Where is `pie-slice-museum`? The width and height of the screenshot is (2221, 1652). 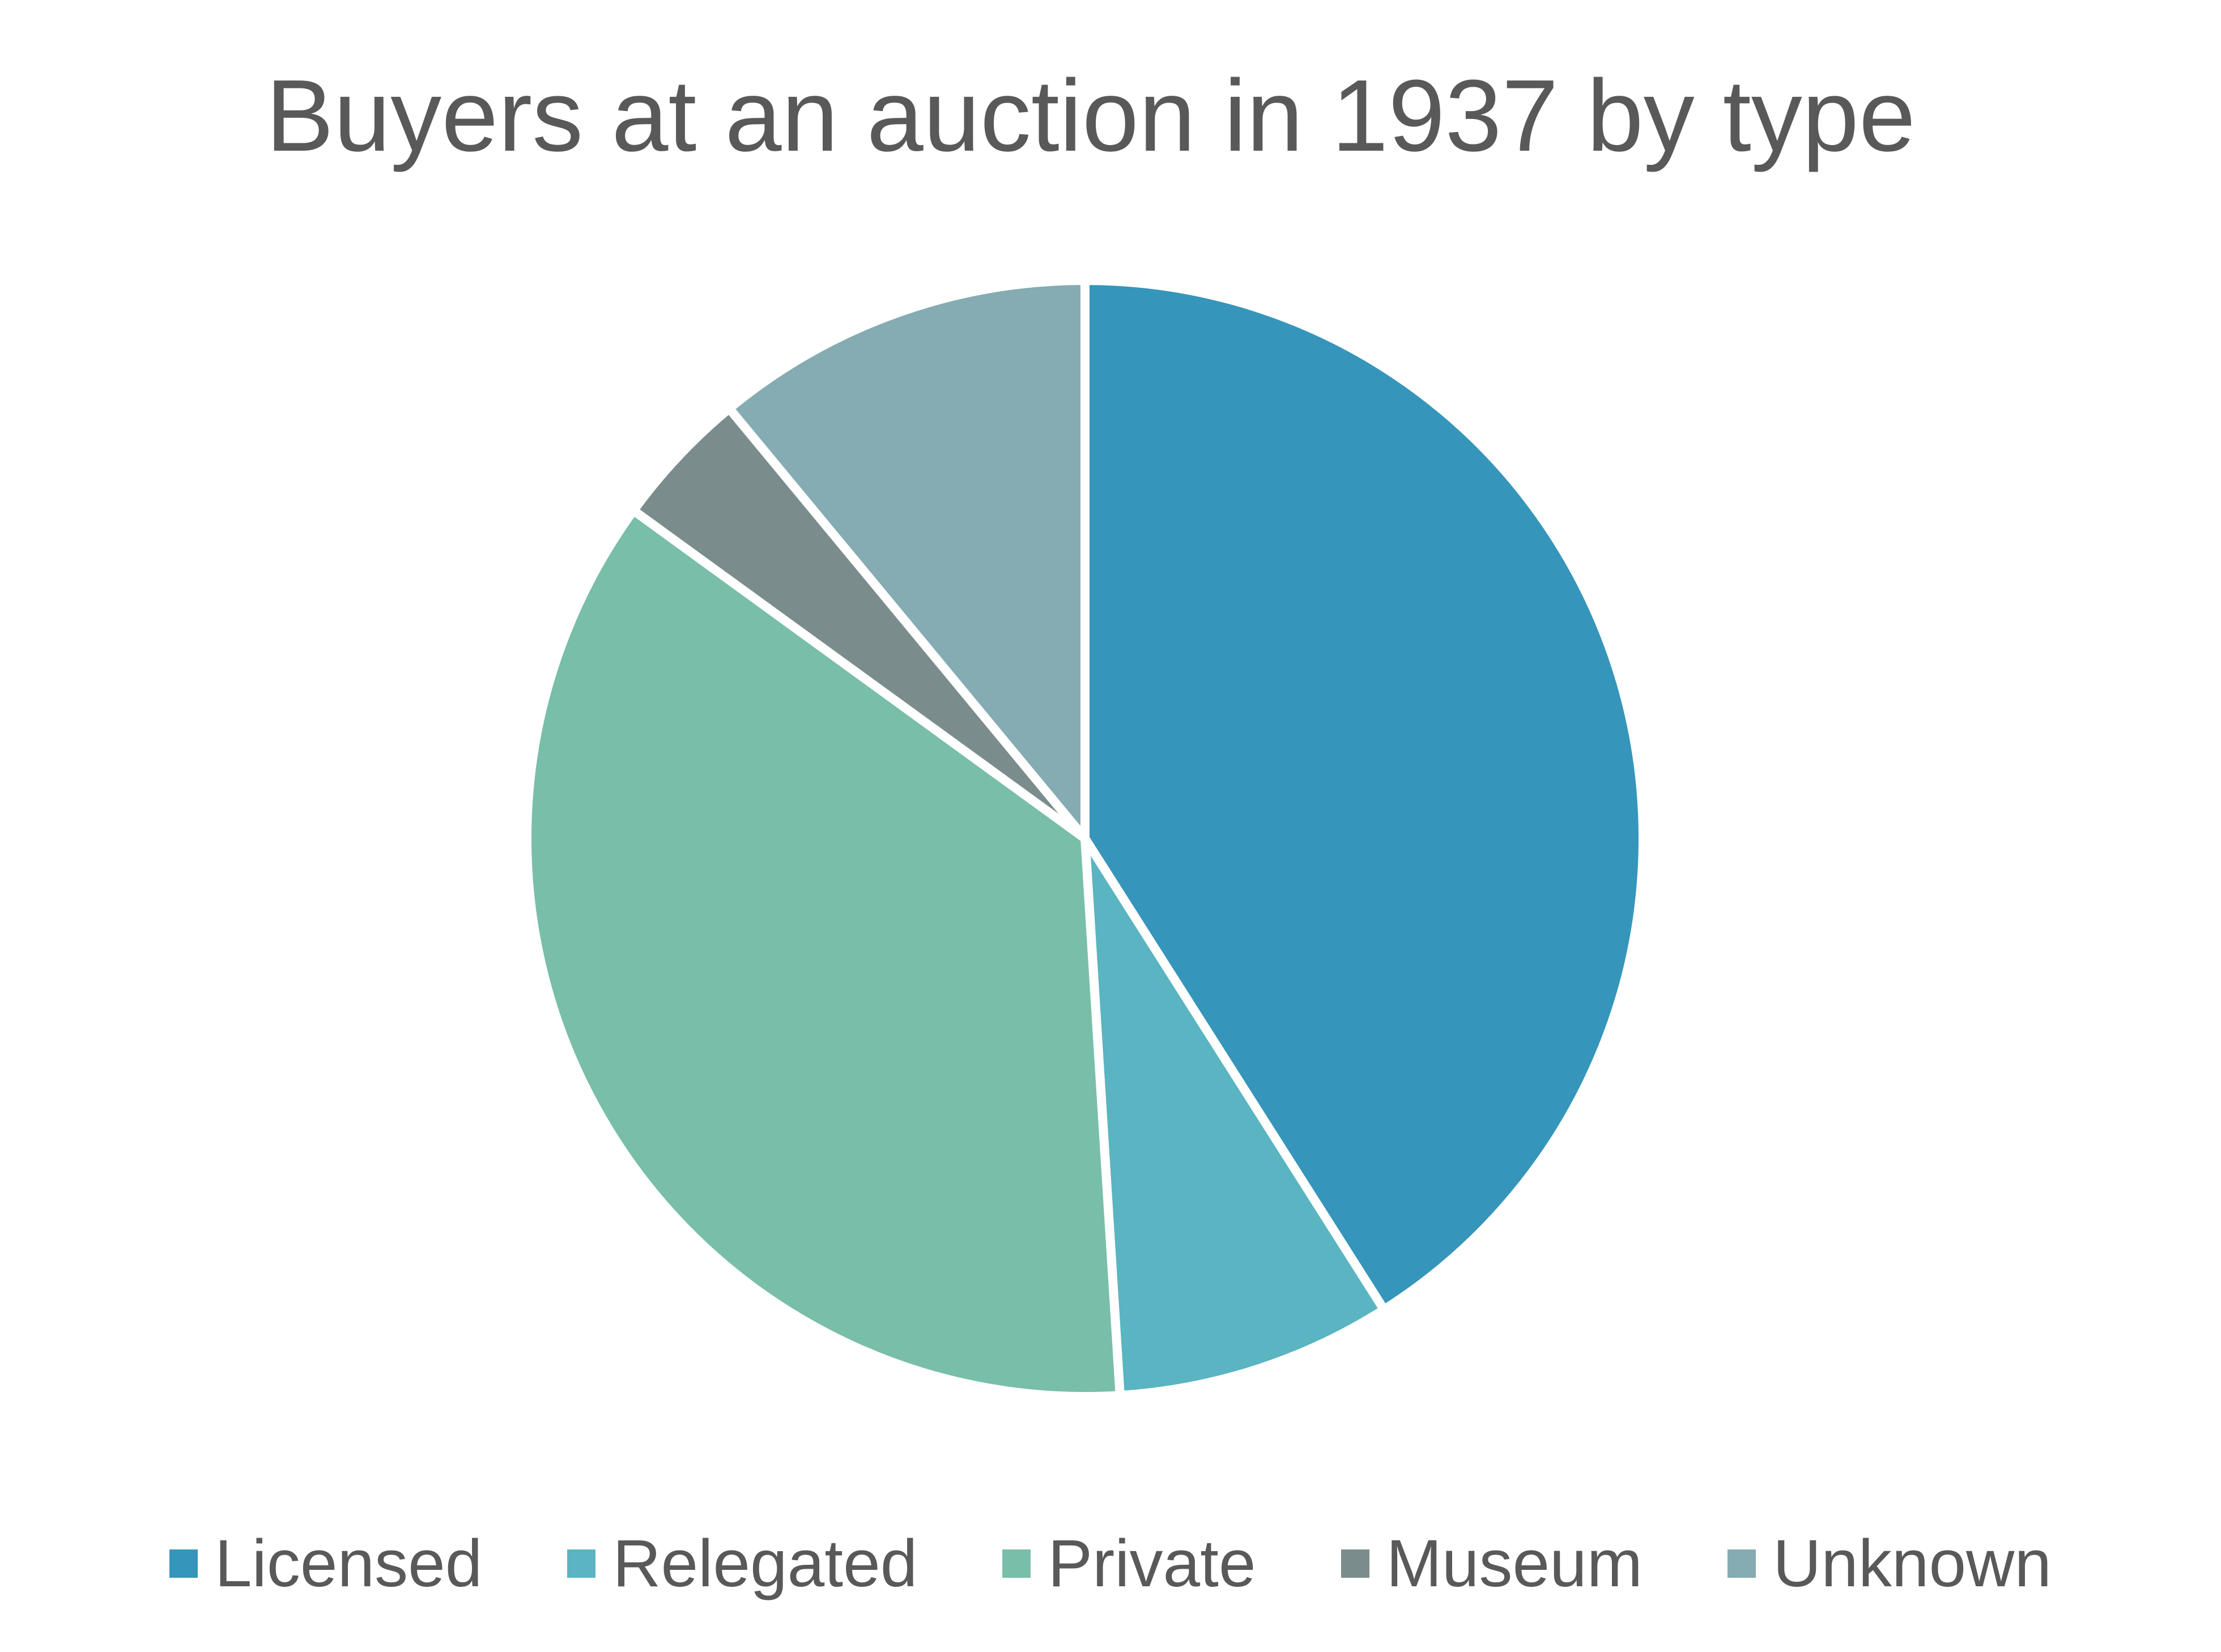 pie-slice-museum is located at coordinates (860, 623).